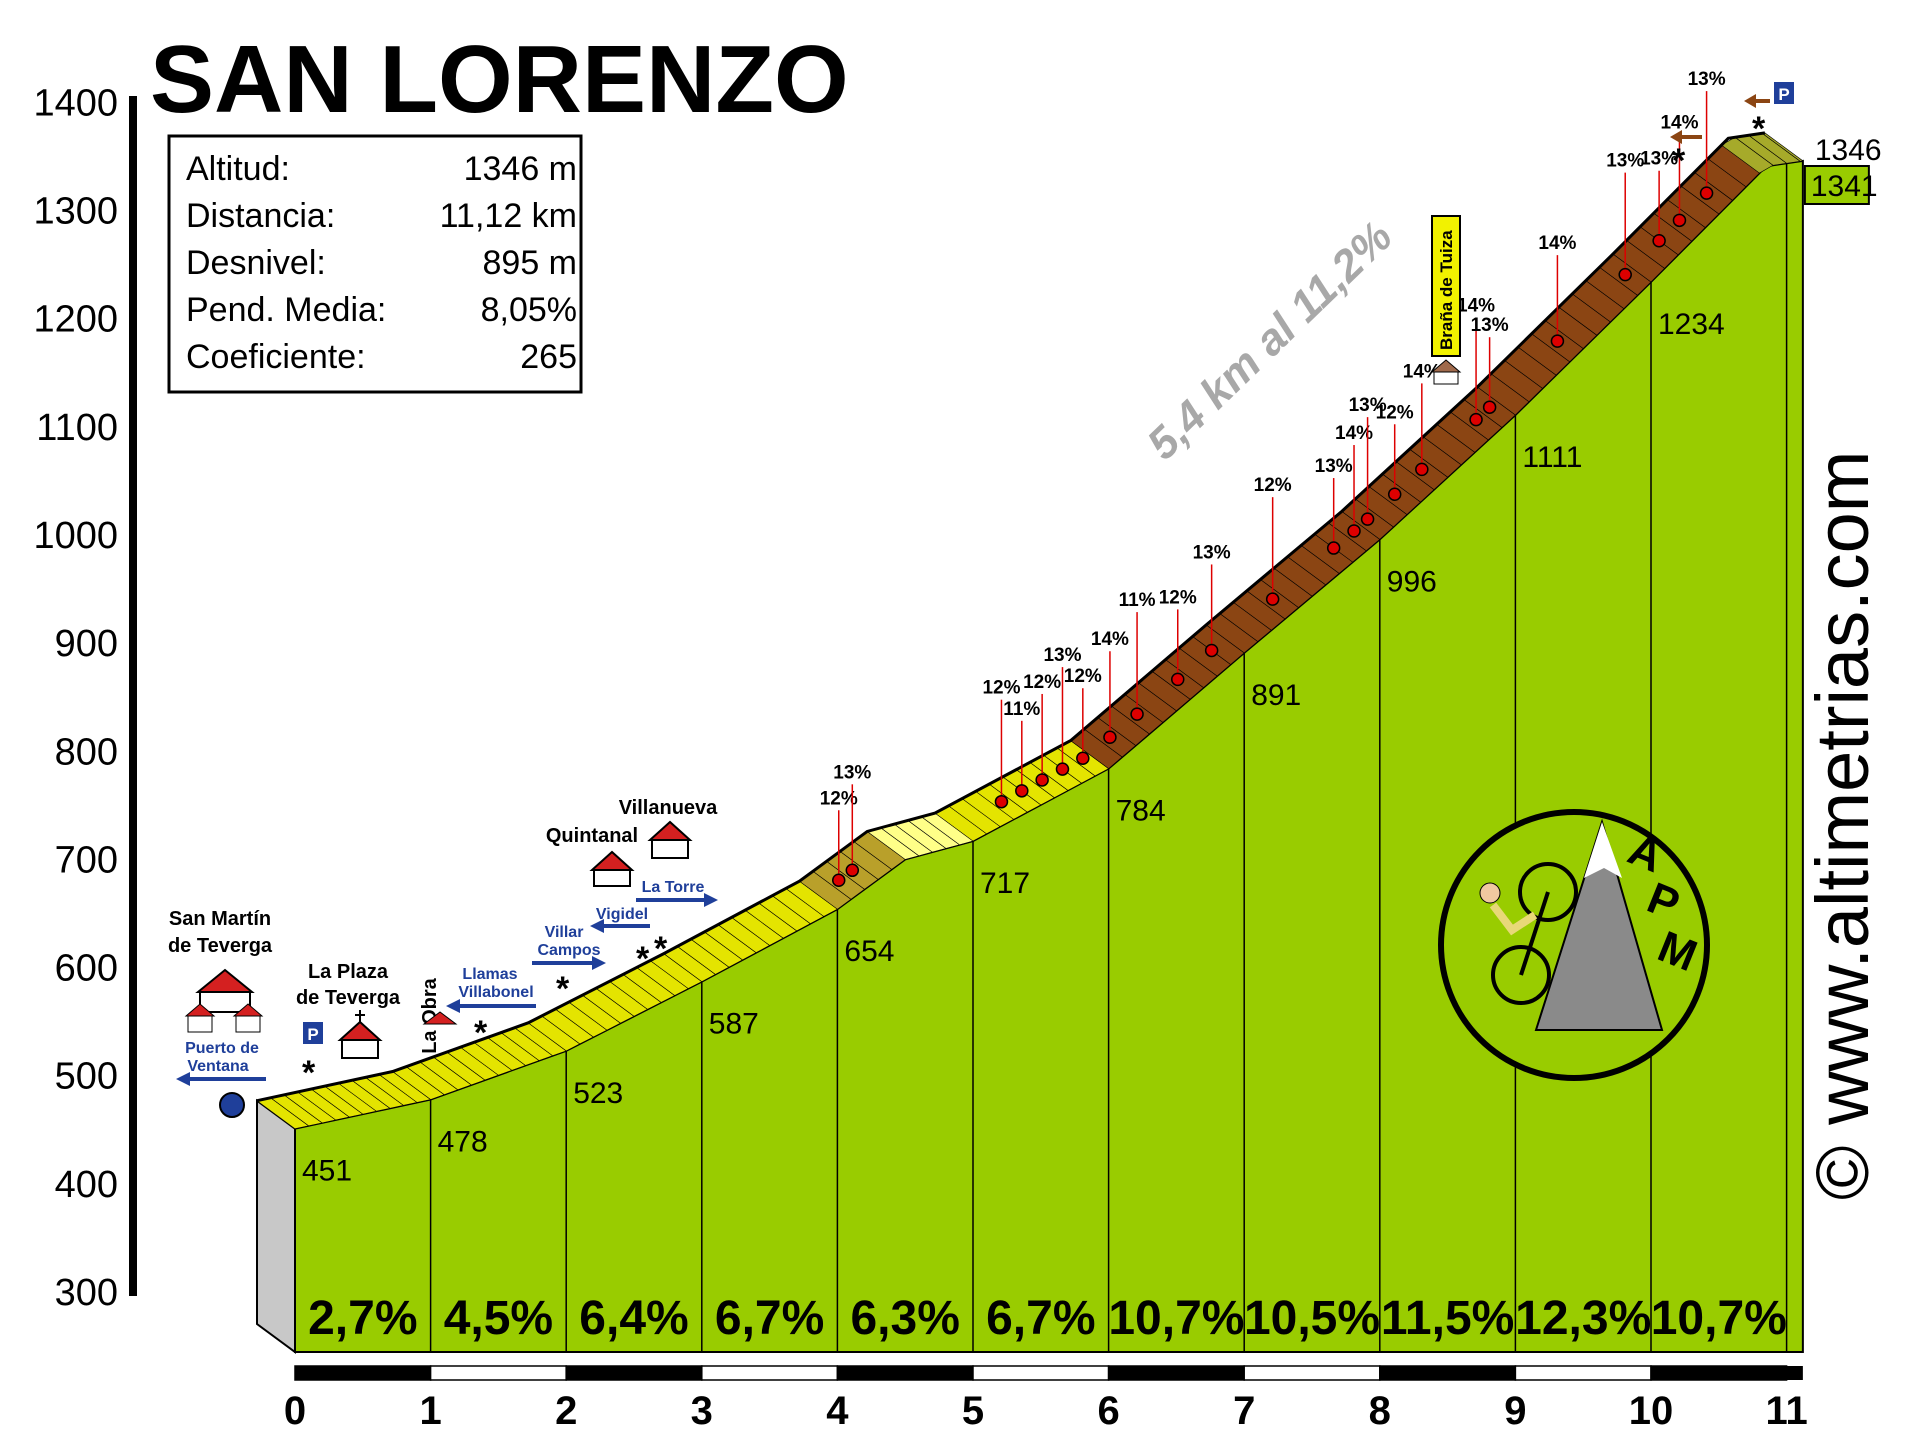  Describe the element at coordinates (1005, 883) in the screenshot. I see `elevation-label: 717` at that location.